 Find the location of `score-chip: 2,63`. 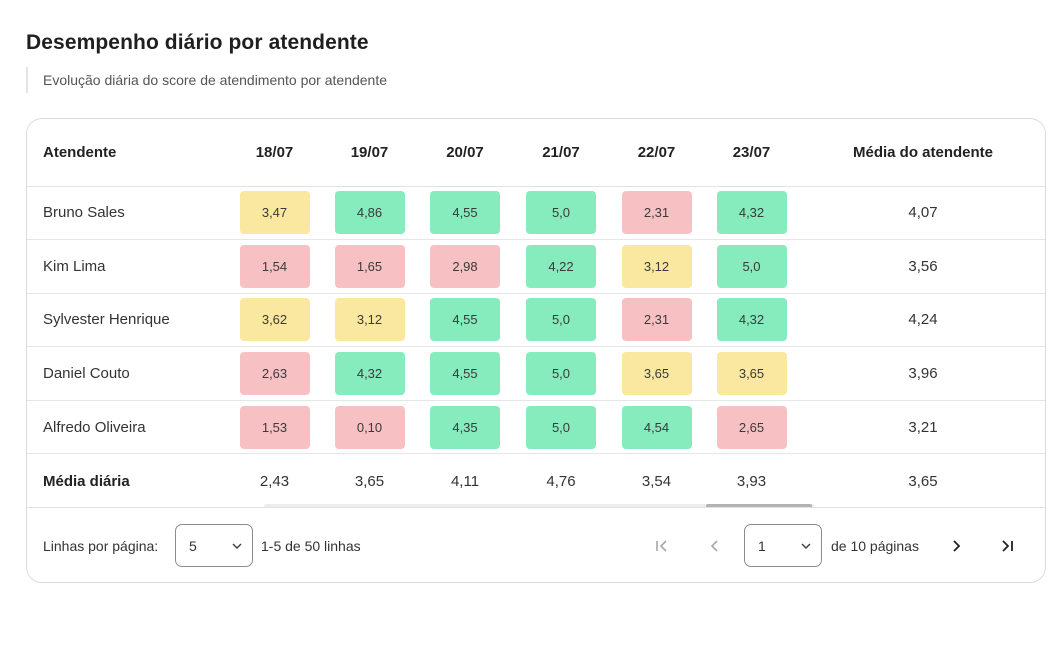

score-chip: 2,63 is located at coordinates (274, 374).